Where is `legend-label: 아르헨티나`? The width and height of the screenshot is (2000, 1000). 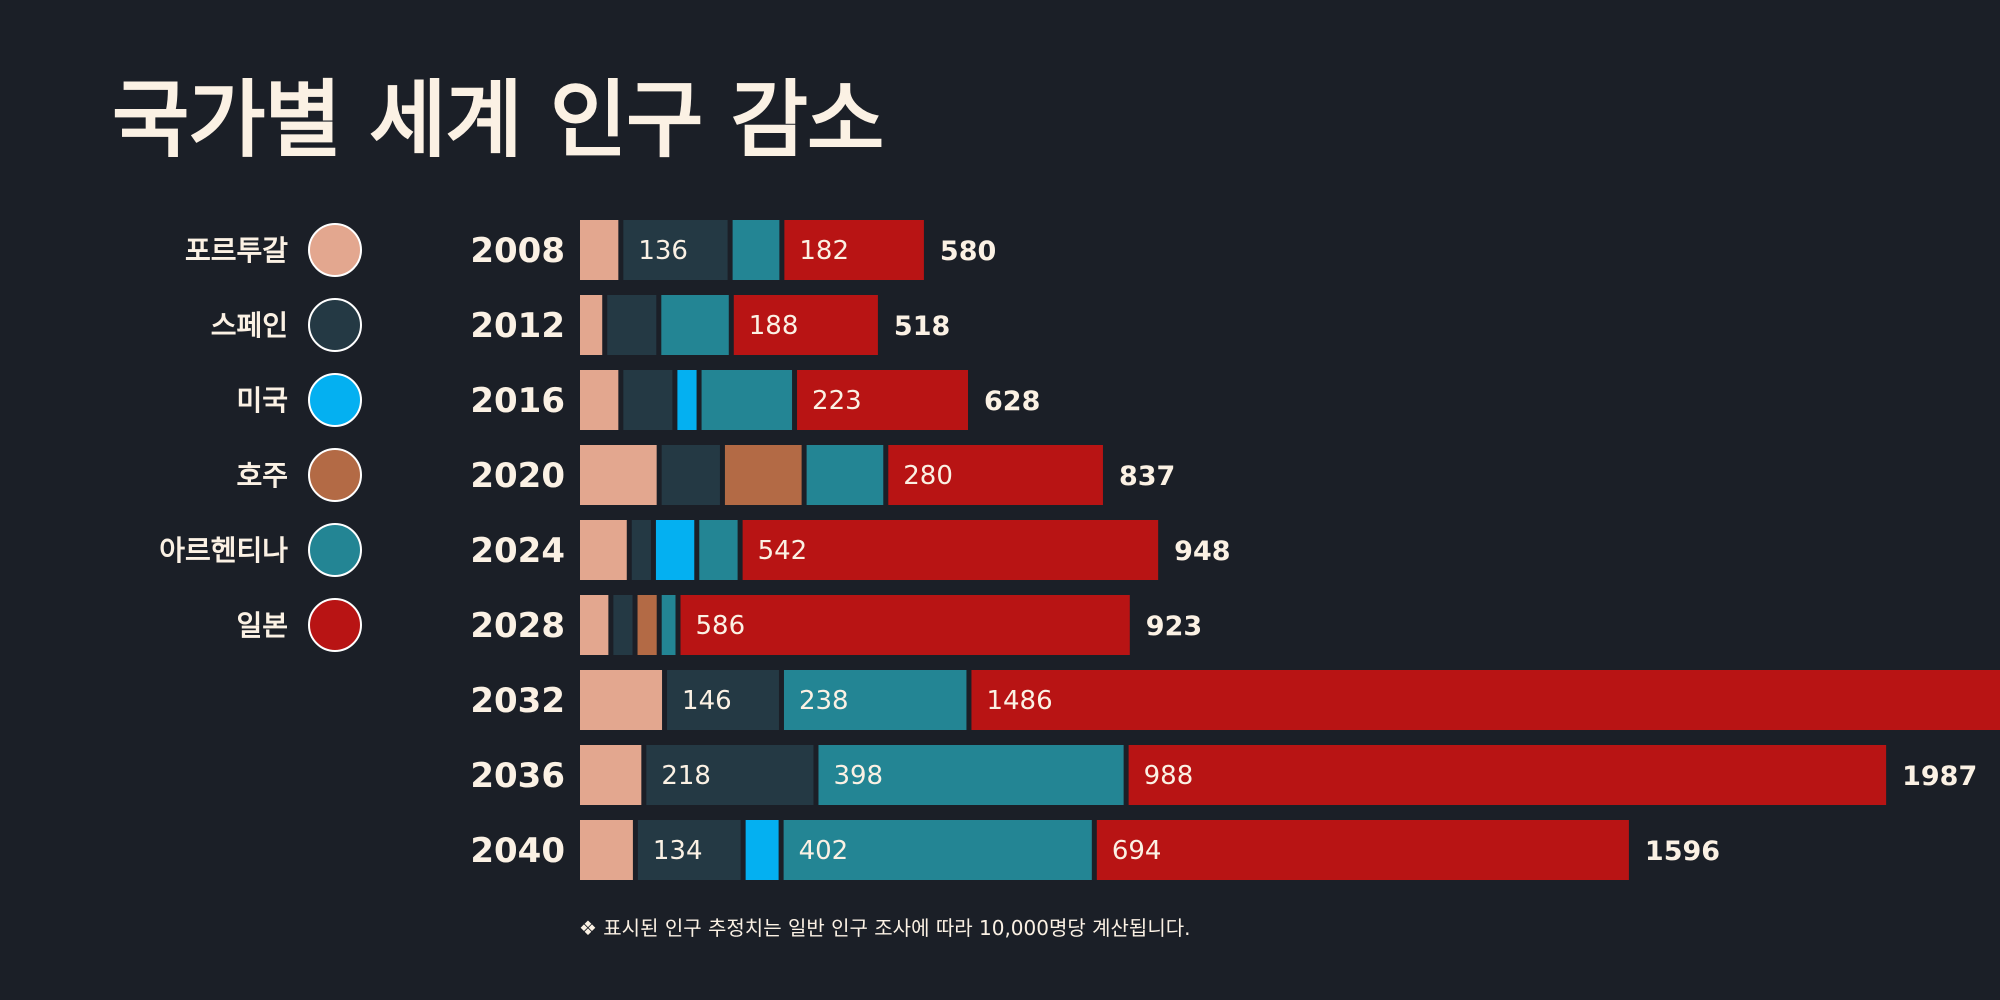 legend-label: 아르헨티나 is located at coordinates (223, 550).